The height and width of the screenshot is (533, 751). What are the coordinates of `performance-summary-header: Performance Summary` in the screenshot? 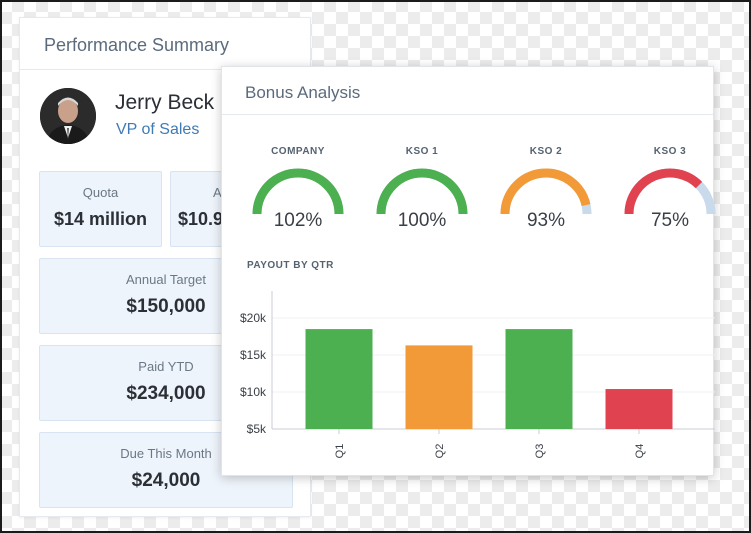 It's located at (165, 44).